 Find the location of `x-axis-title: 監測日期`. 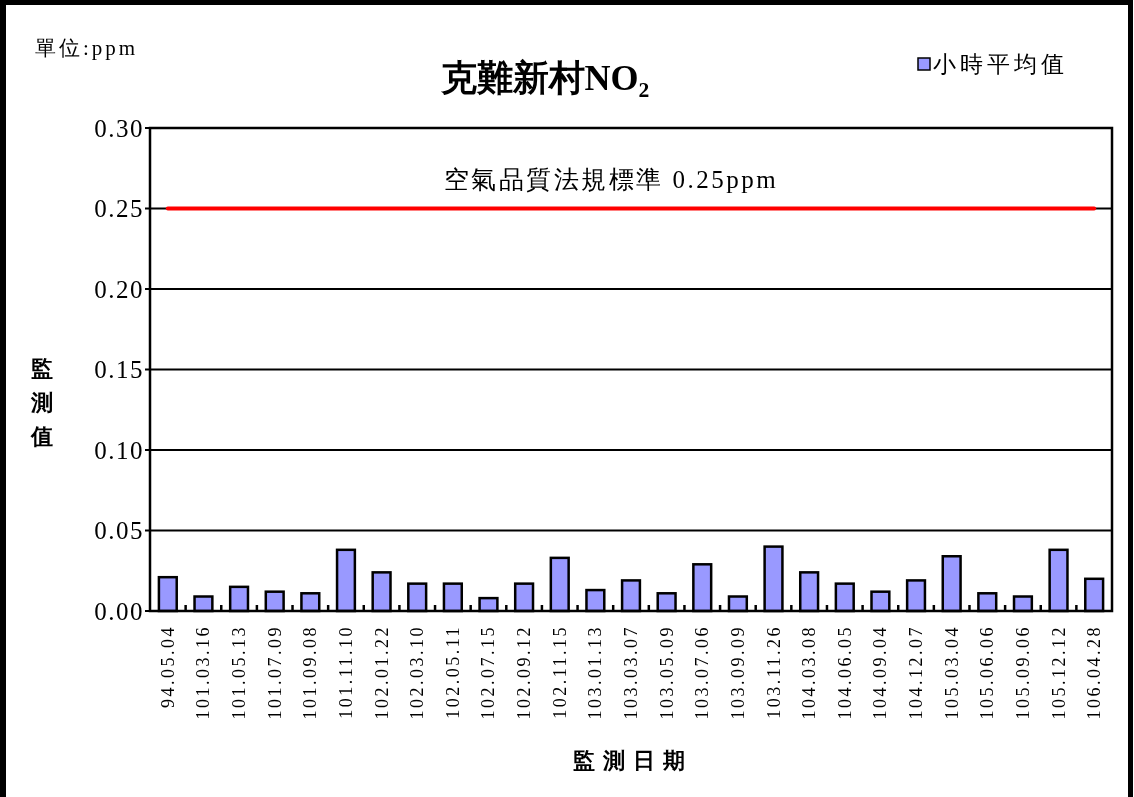

x-axis-title: 監測日期 is located at coordinates (633, 760).